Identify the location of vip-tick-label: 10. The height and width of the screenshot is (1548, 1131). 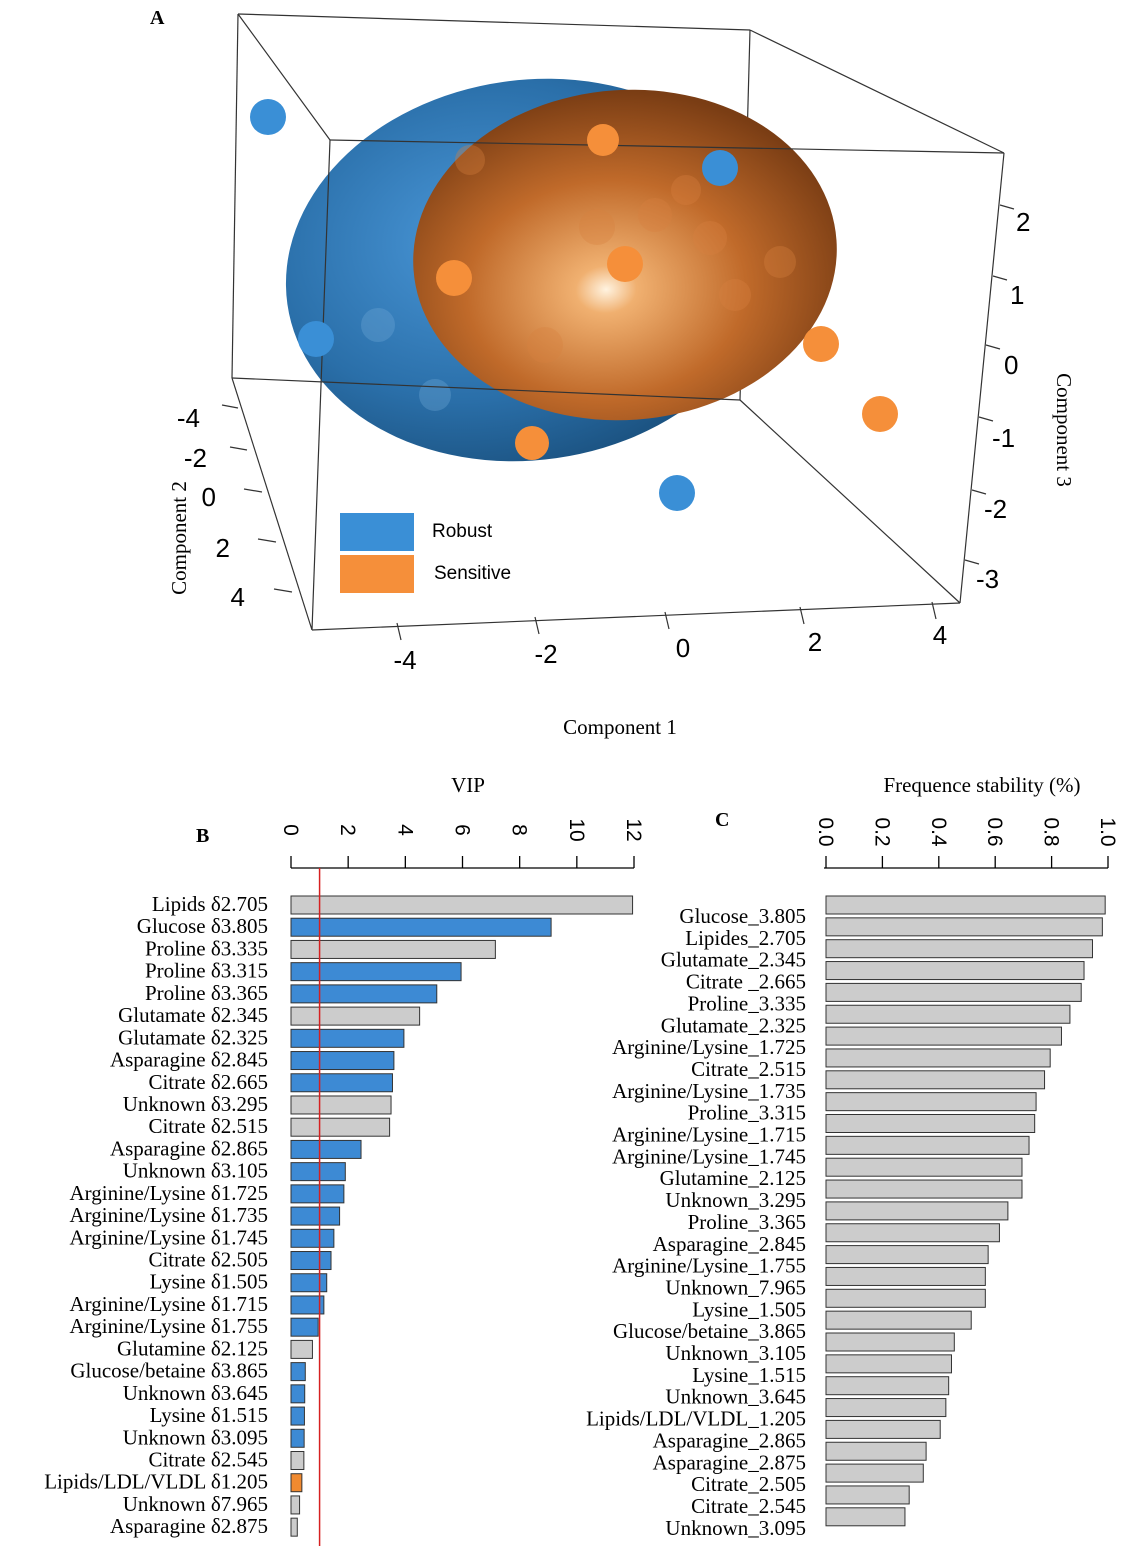
(576, 829).